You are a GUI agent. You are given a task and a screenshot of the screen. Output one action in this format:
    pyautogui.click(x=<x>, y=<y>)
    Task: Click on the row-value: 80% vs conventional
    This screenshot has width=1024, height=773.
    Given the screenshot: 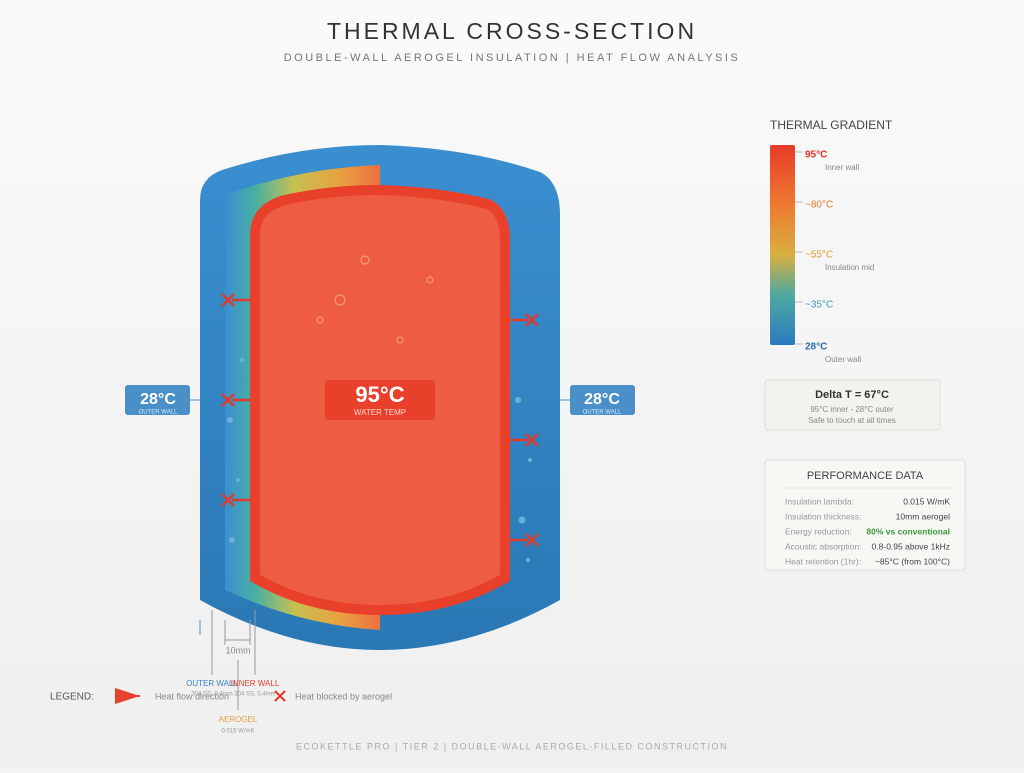 What is the action you would take?
    pyautogui.click(x=908, y=531)
    